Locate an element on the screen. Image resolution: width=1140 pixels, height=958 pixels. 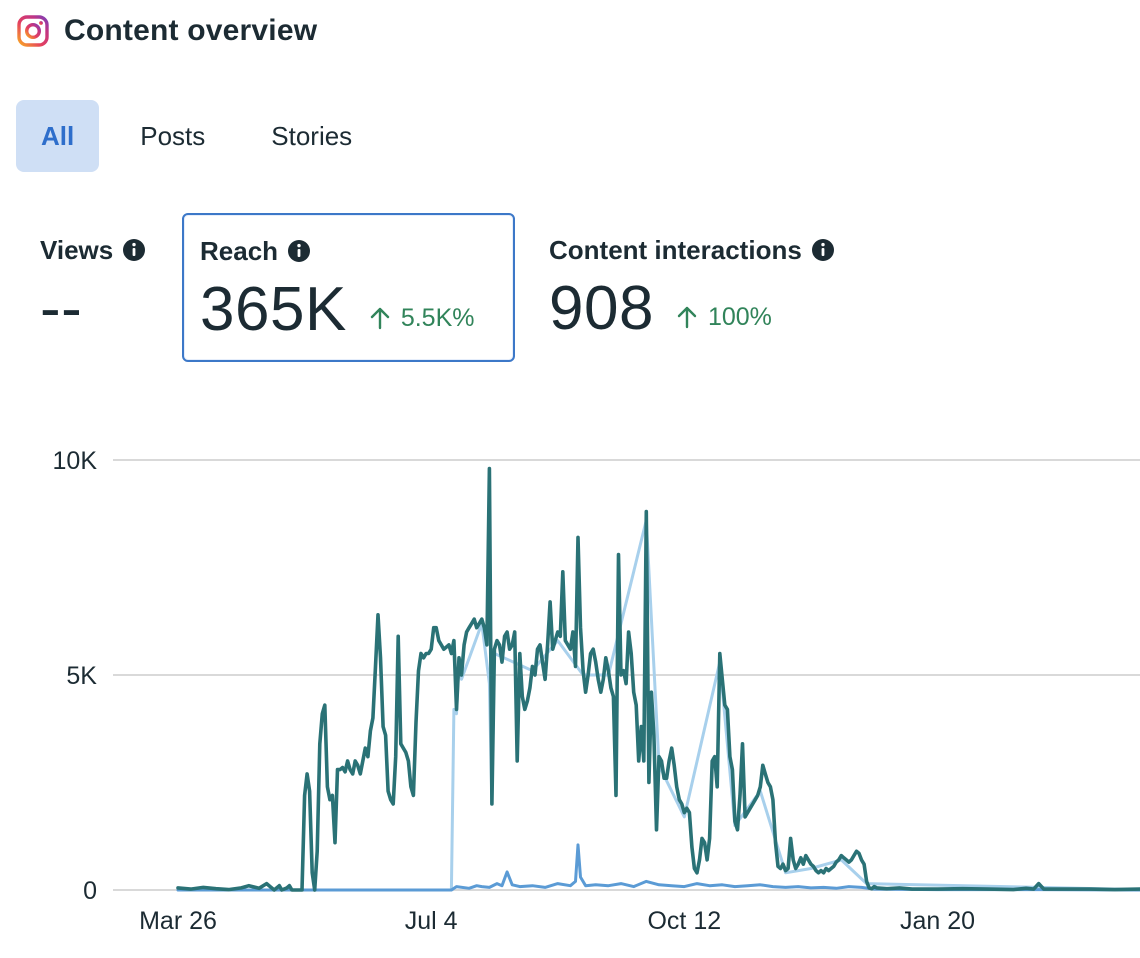
metric-views: Views -- is located at coordinates (93, 277).